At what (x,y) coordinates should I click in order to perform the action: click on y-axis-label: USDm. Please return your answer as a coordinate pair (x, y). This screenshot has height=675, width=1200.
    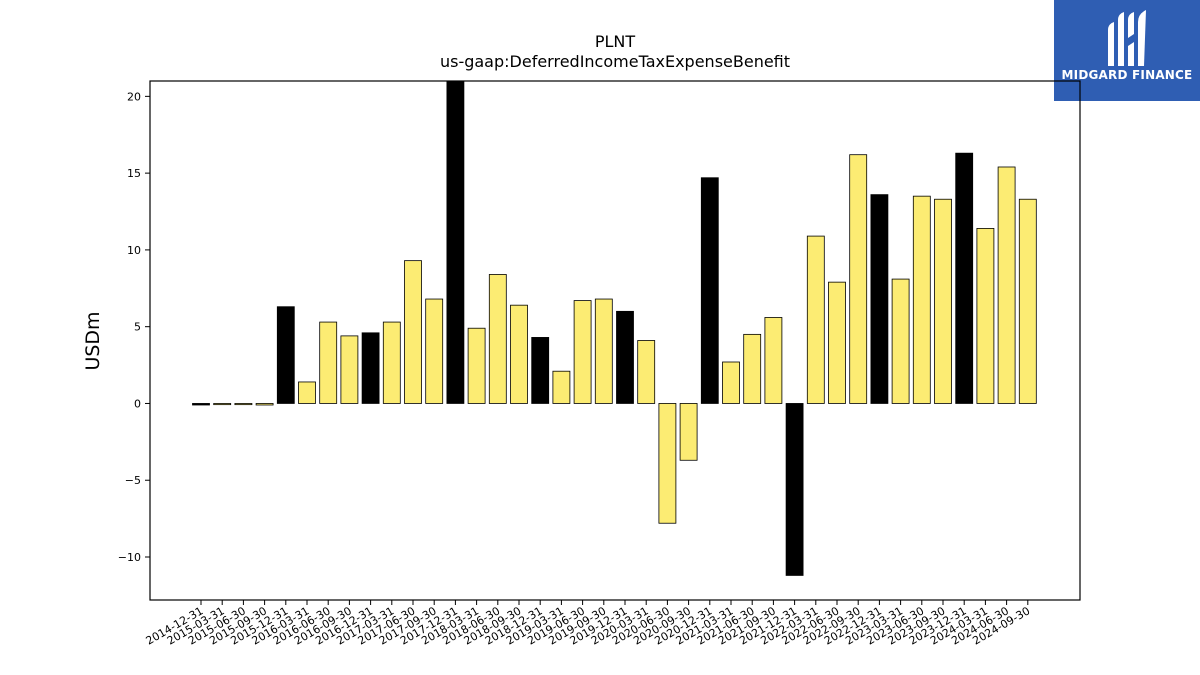
    Looking at the image, I should click on (93, 340).